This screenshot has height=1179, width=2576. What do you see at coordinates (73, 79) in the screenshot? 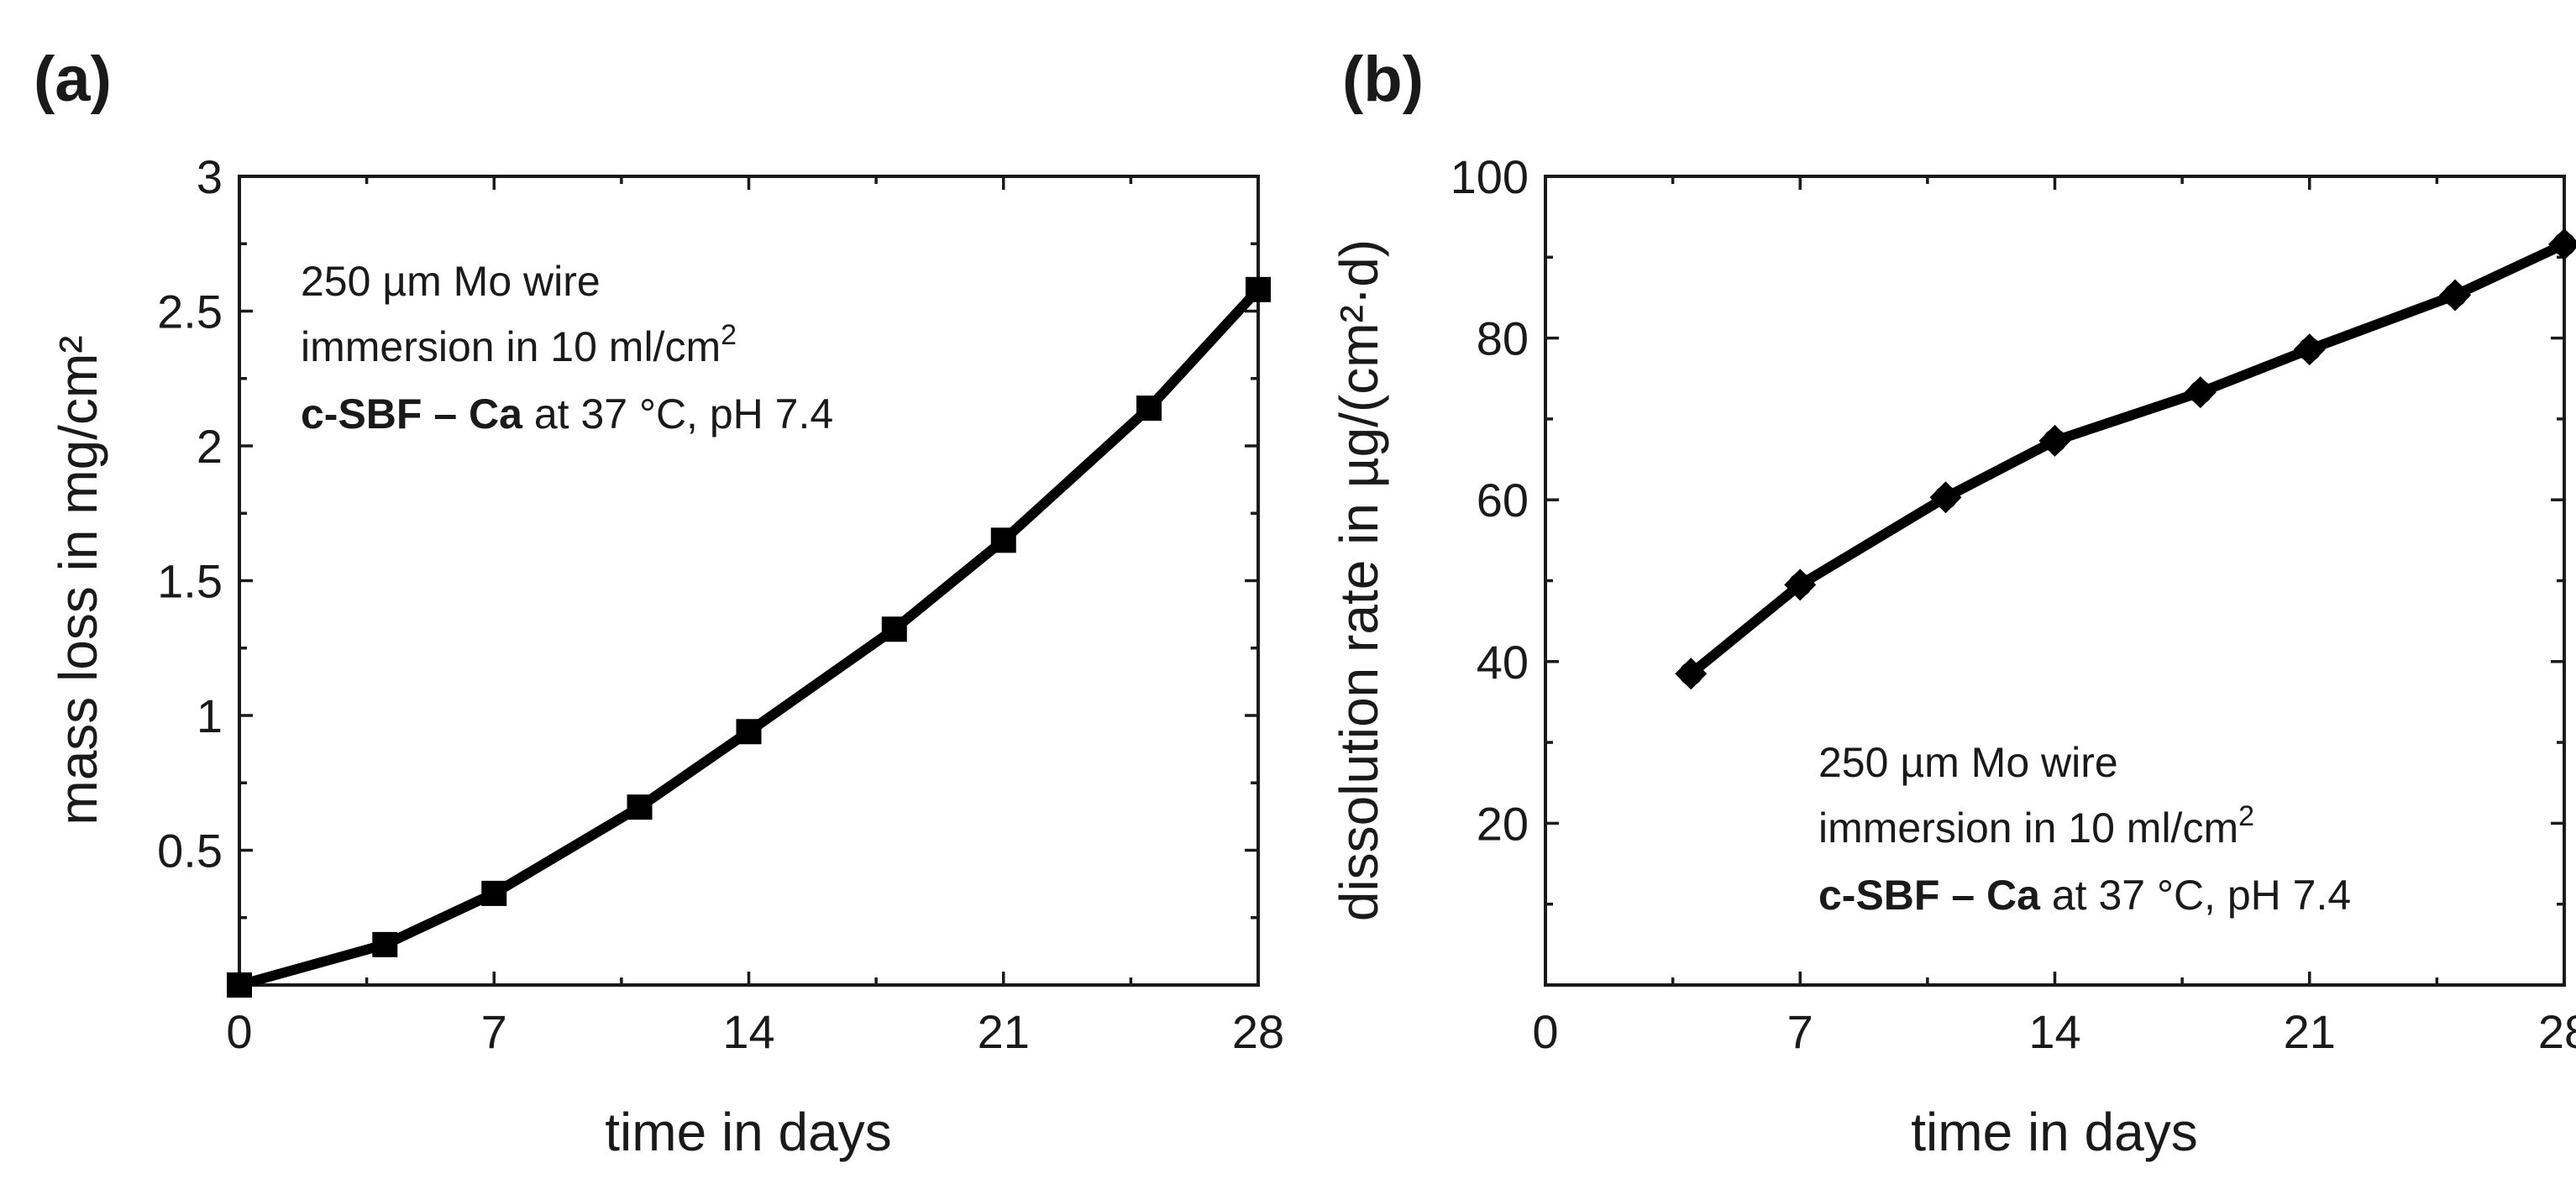
I see `panel-label-a: (a)` at bounding box center [73, 79].